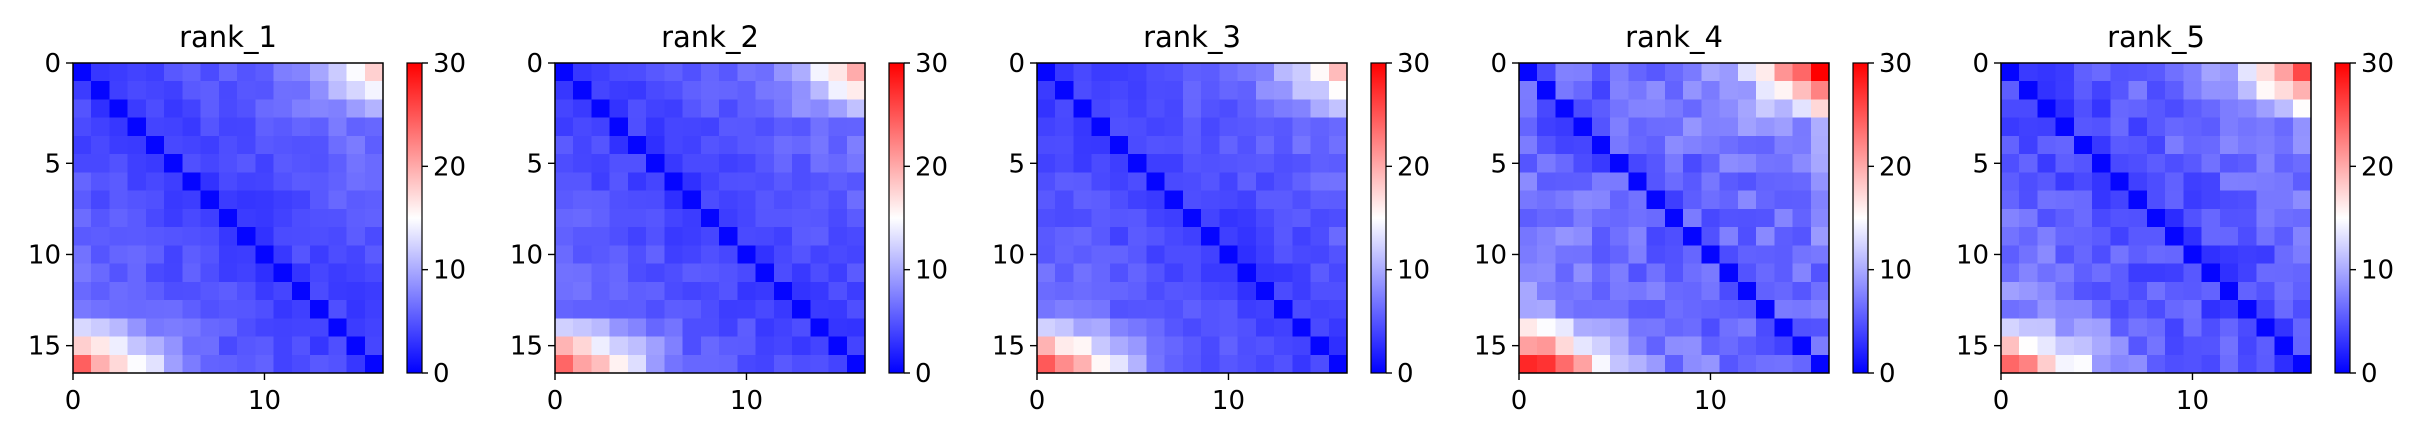 This screenshot has height=438, width=2417. What do you see at coordinates (1972, 347) in the screenshot?
I see `y-tick-label: 15` at bounding box center [1972, 347].